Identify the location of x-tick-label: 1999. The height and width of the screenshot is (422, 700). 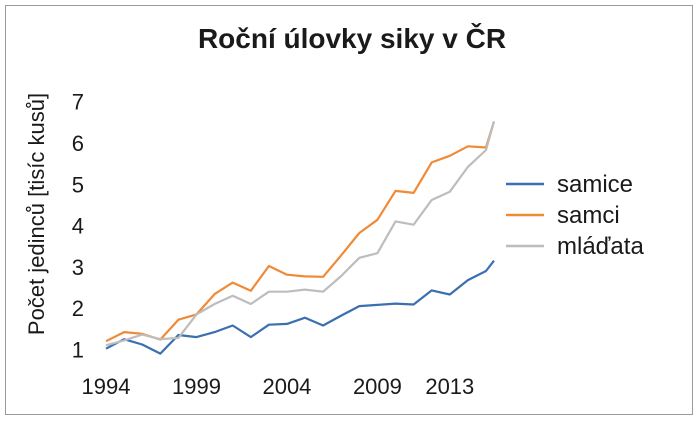
(196, 386).